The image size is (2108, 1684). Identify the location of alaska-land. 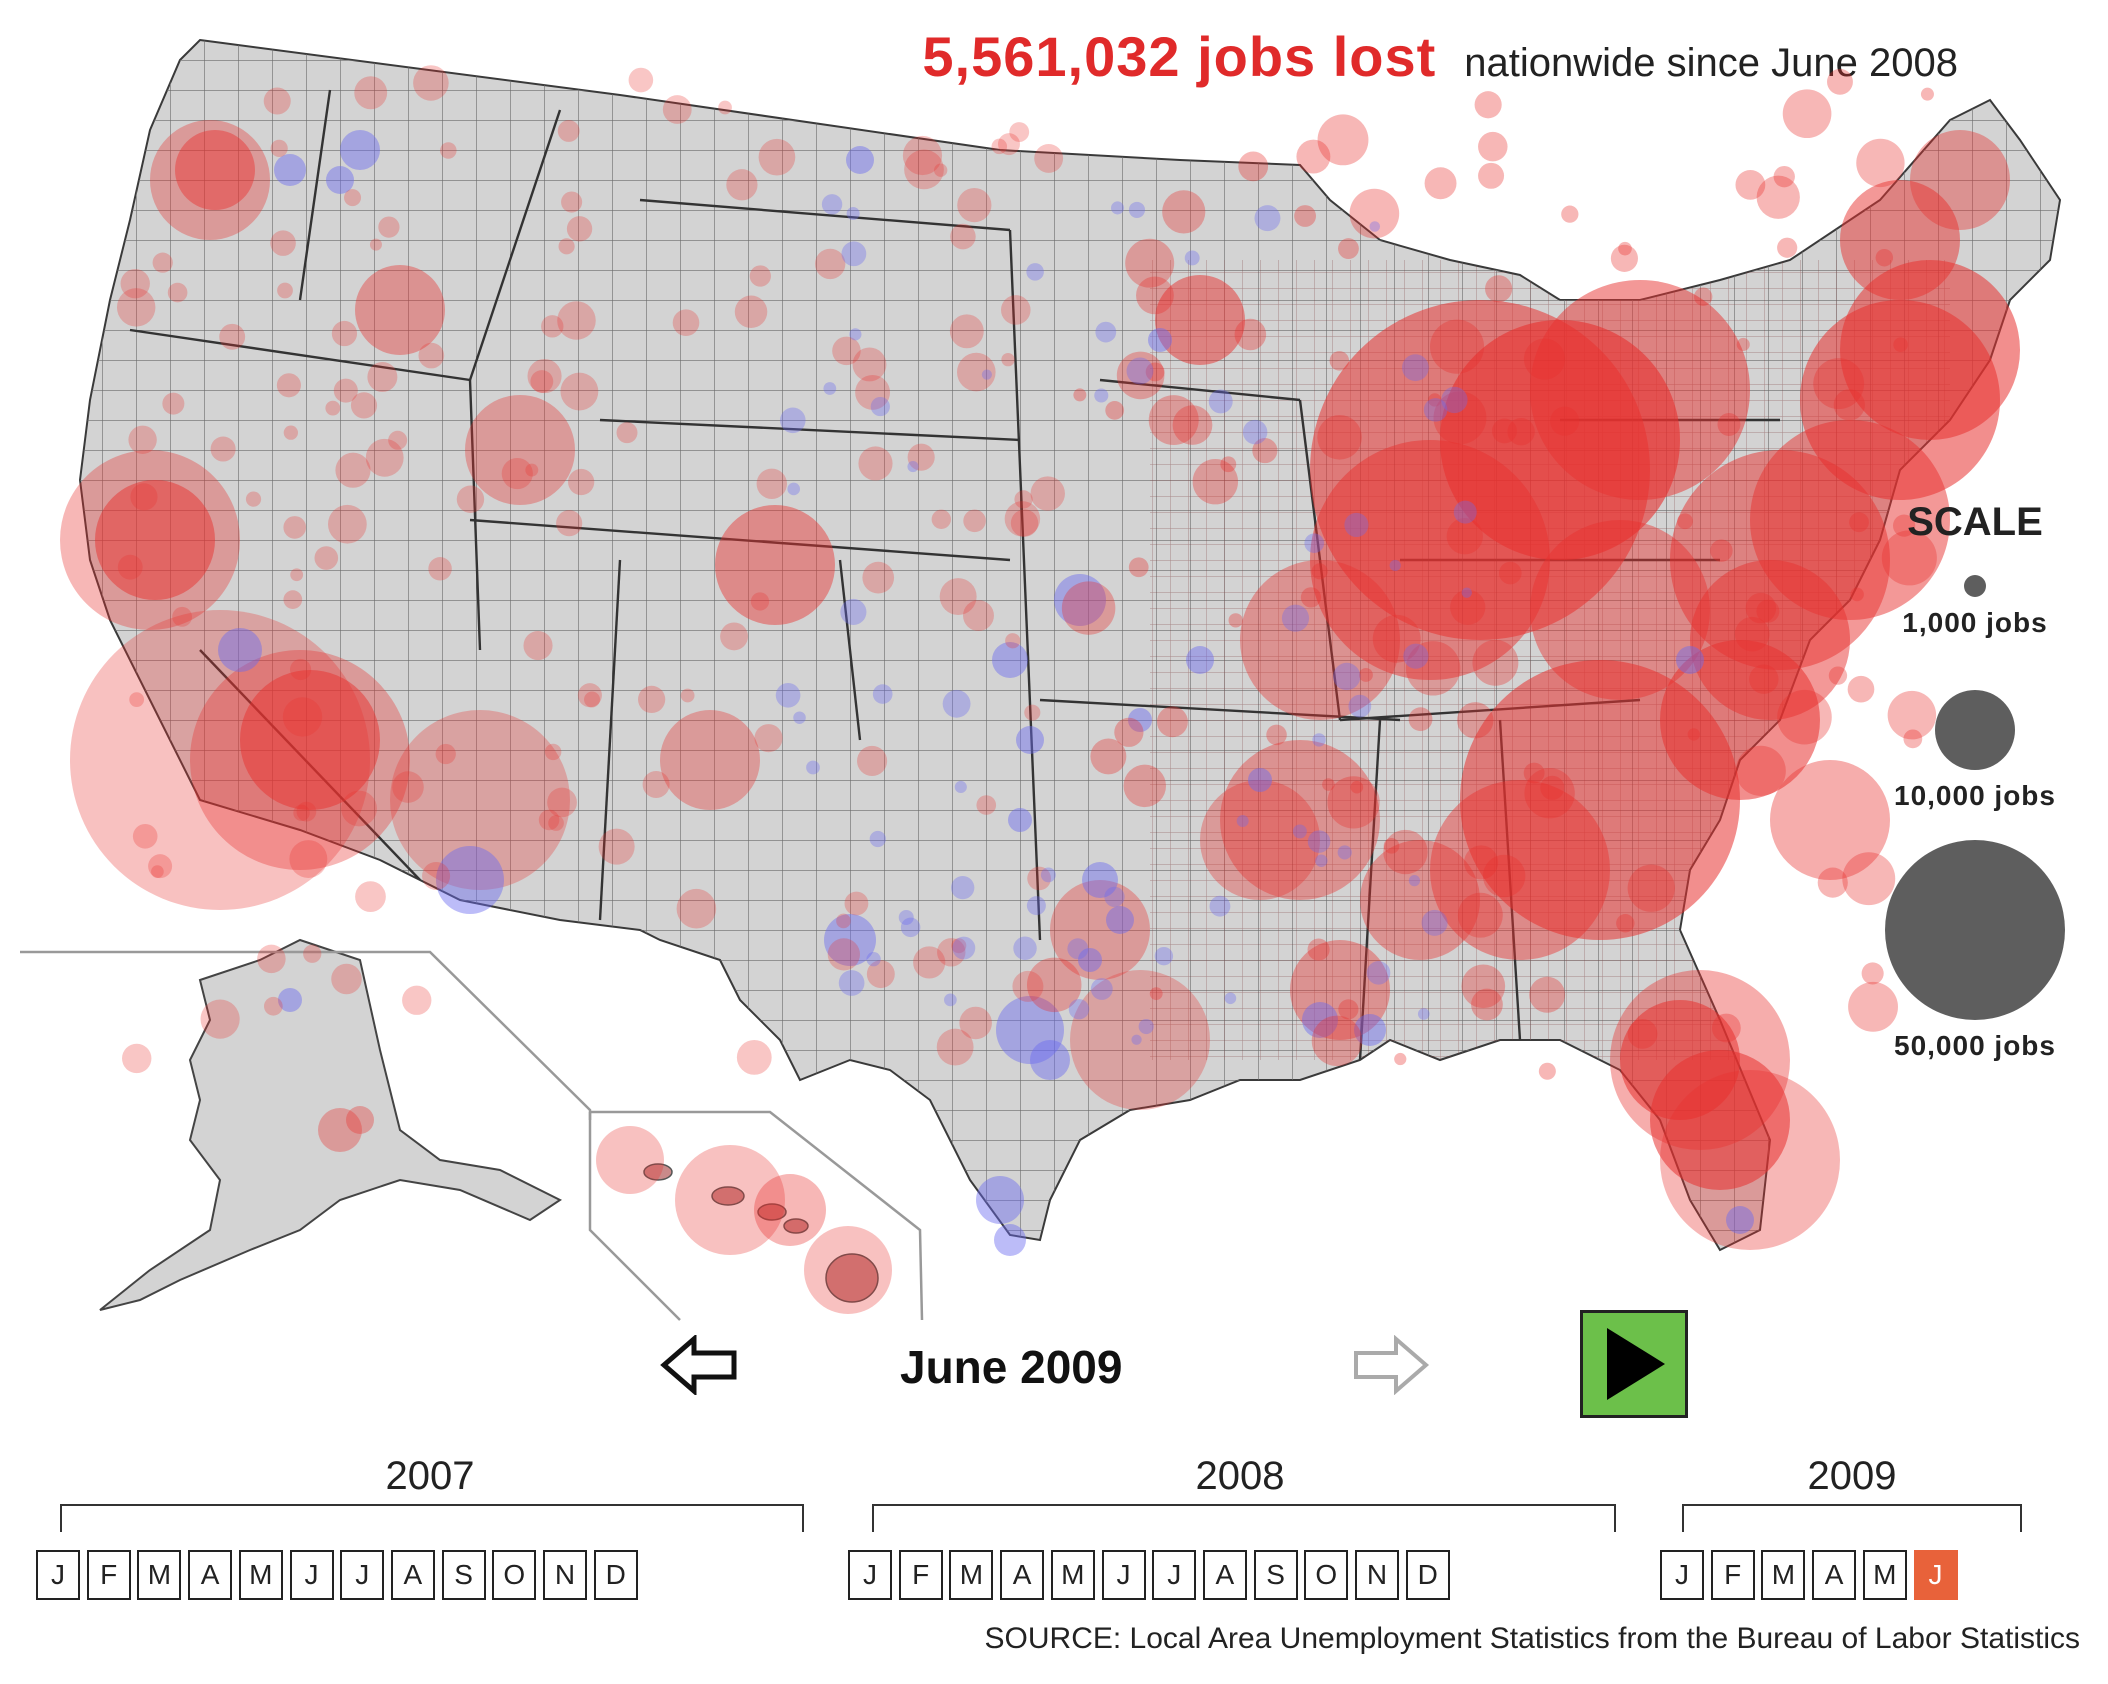
(330, 1124).